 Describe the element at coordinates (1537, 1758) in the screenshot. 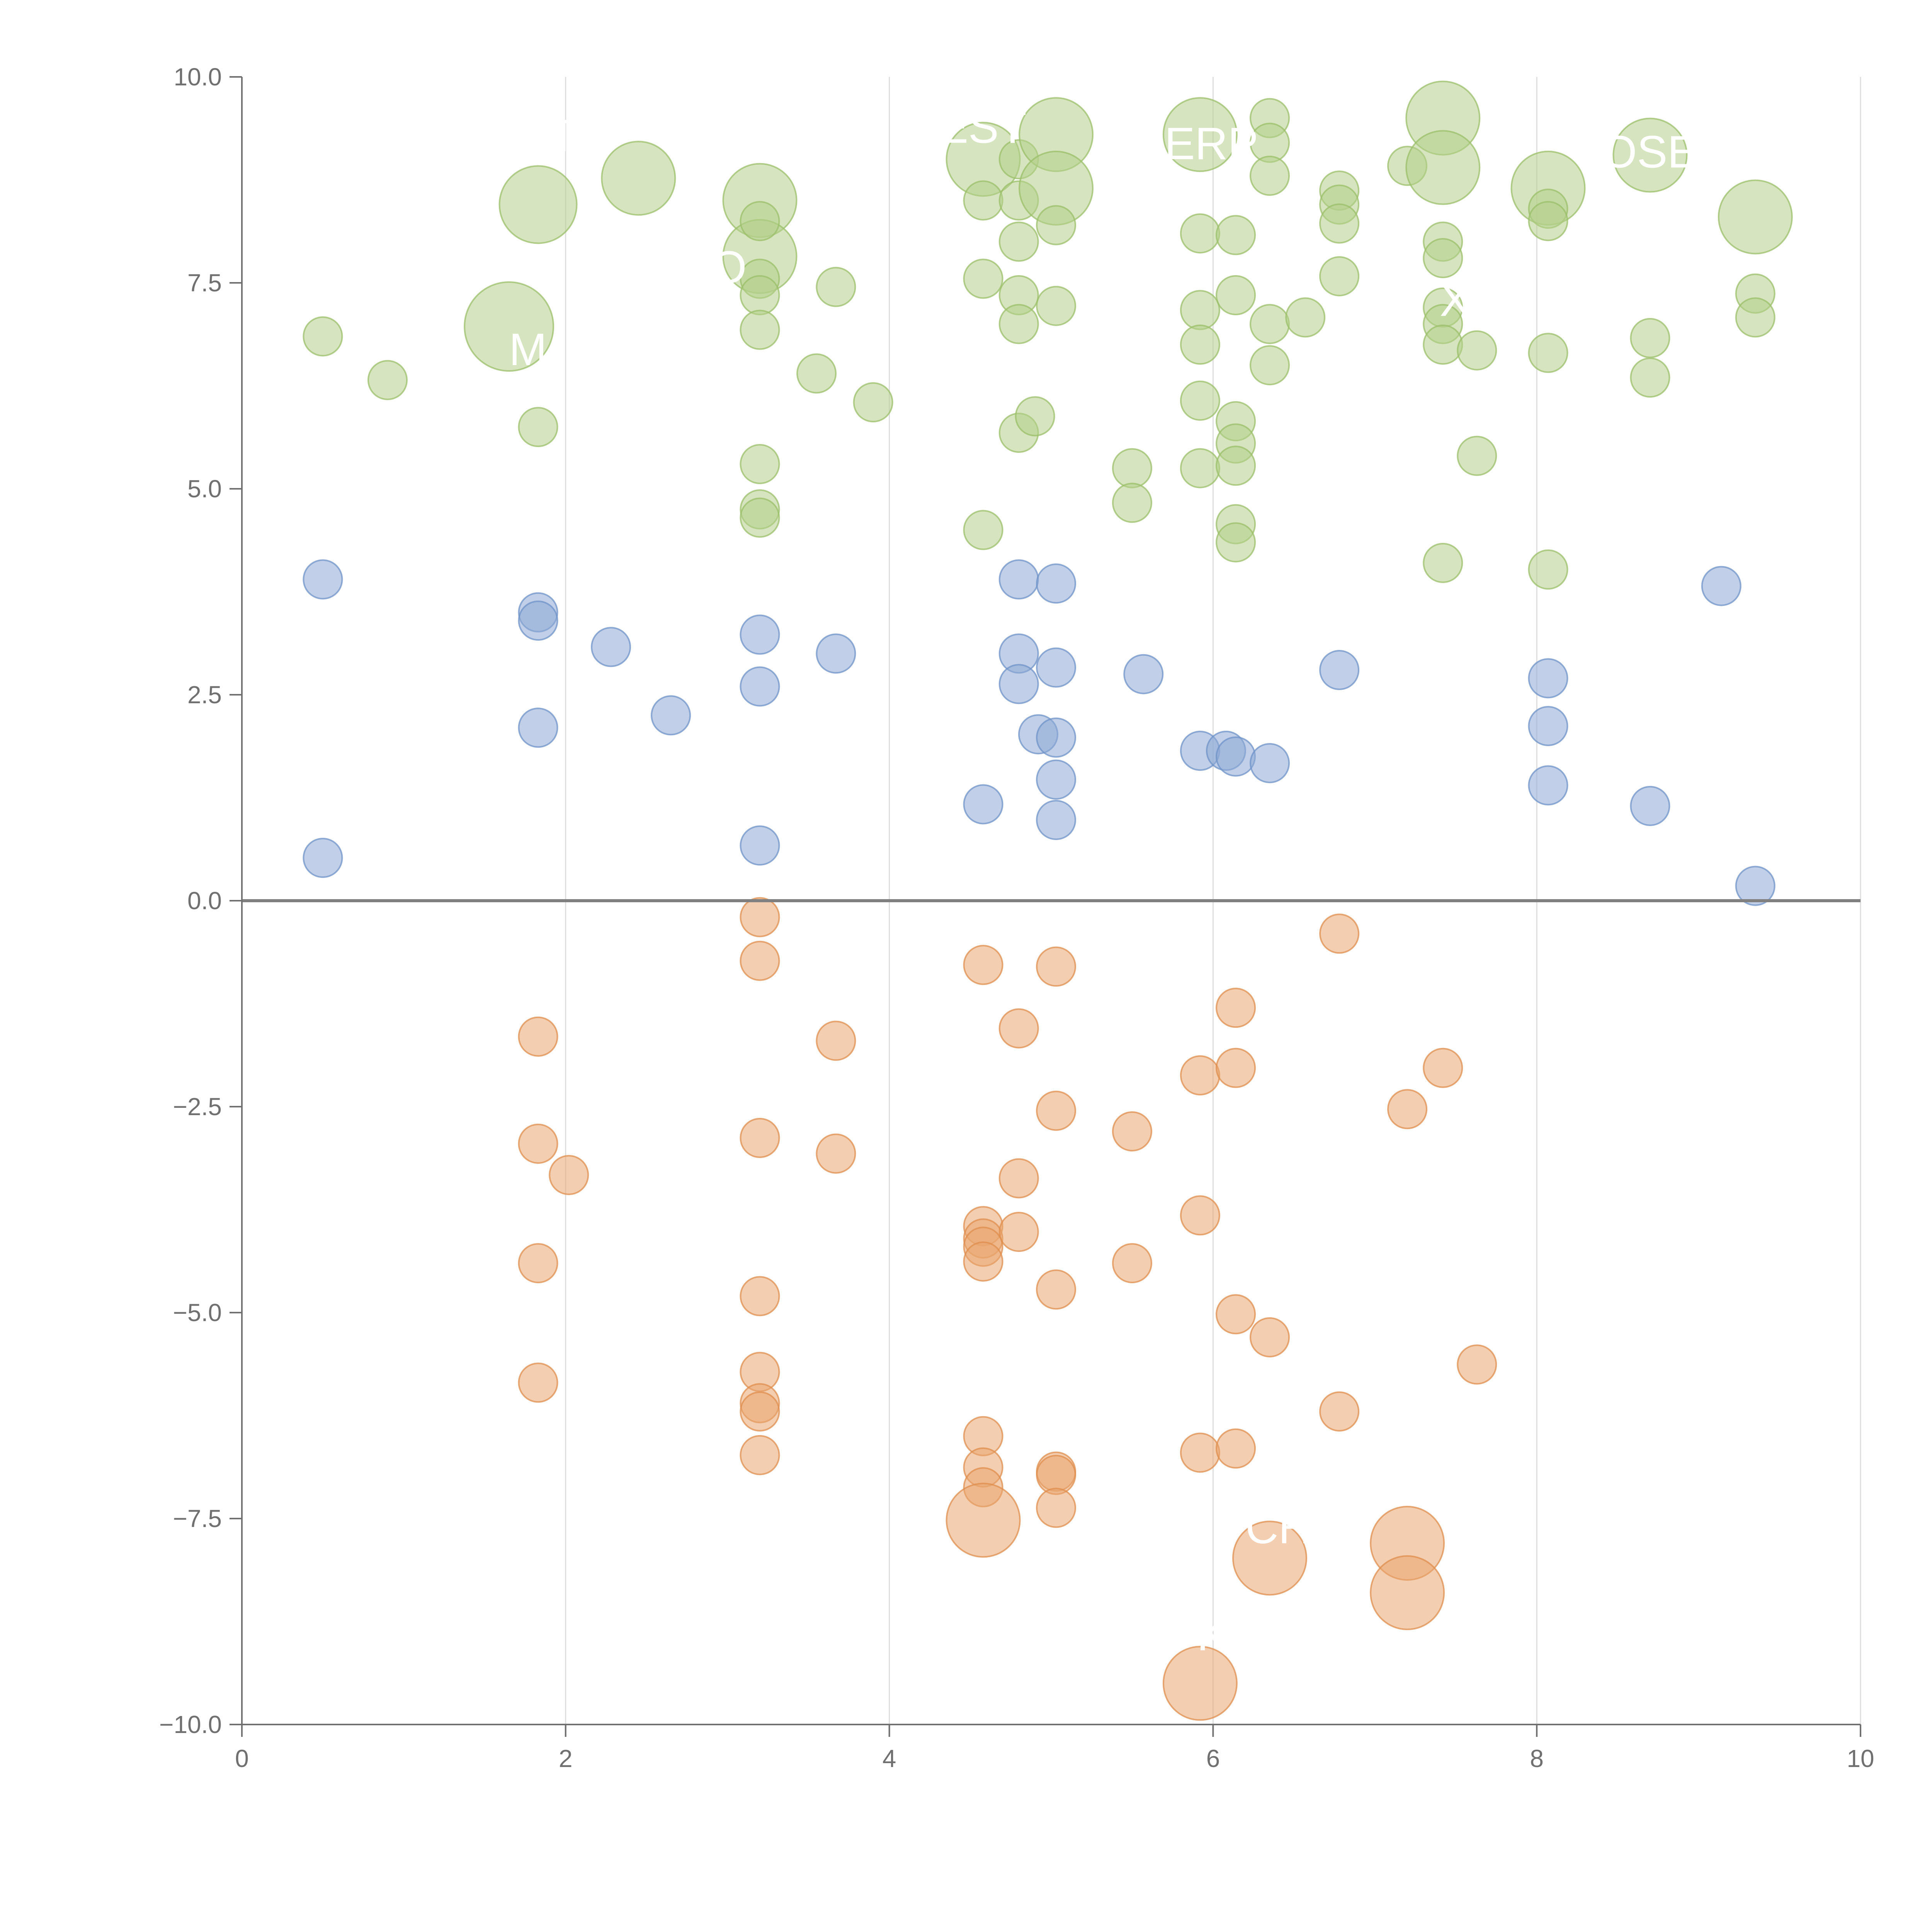

I see `x-tick-label: 8` at that location.